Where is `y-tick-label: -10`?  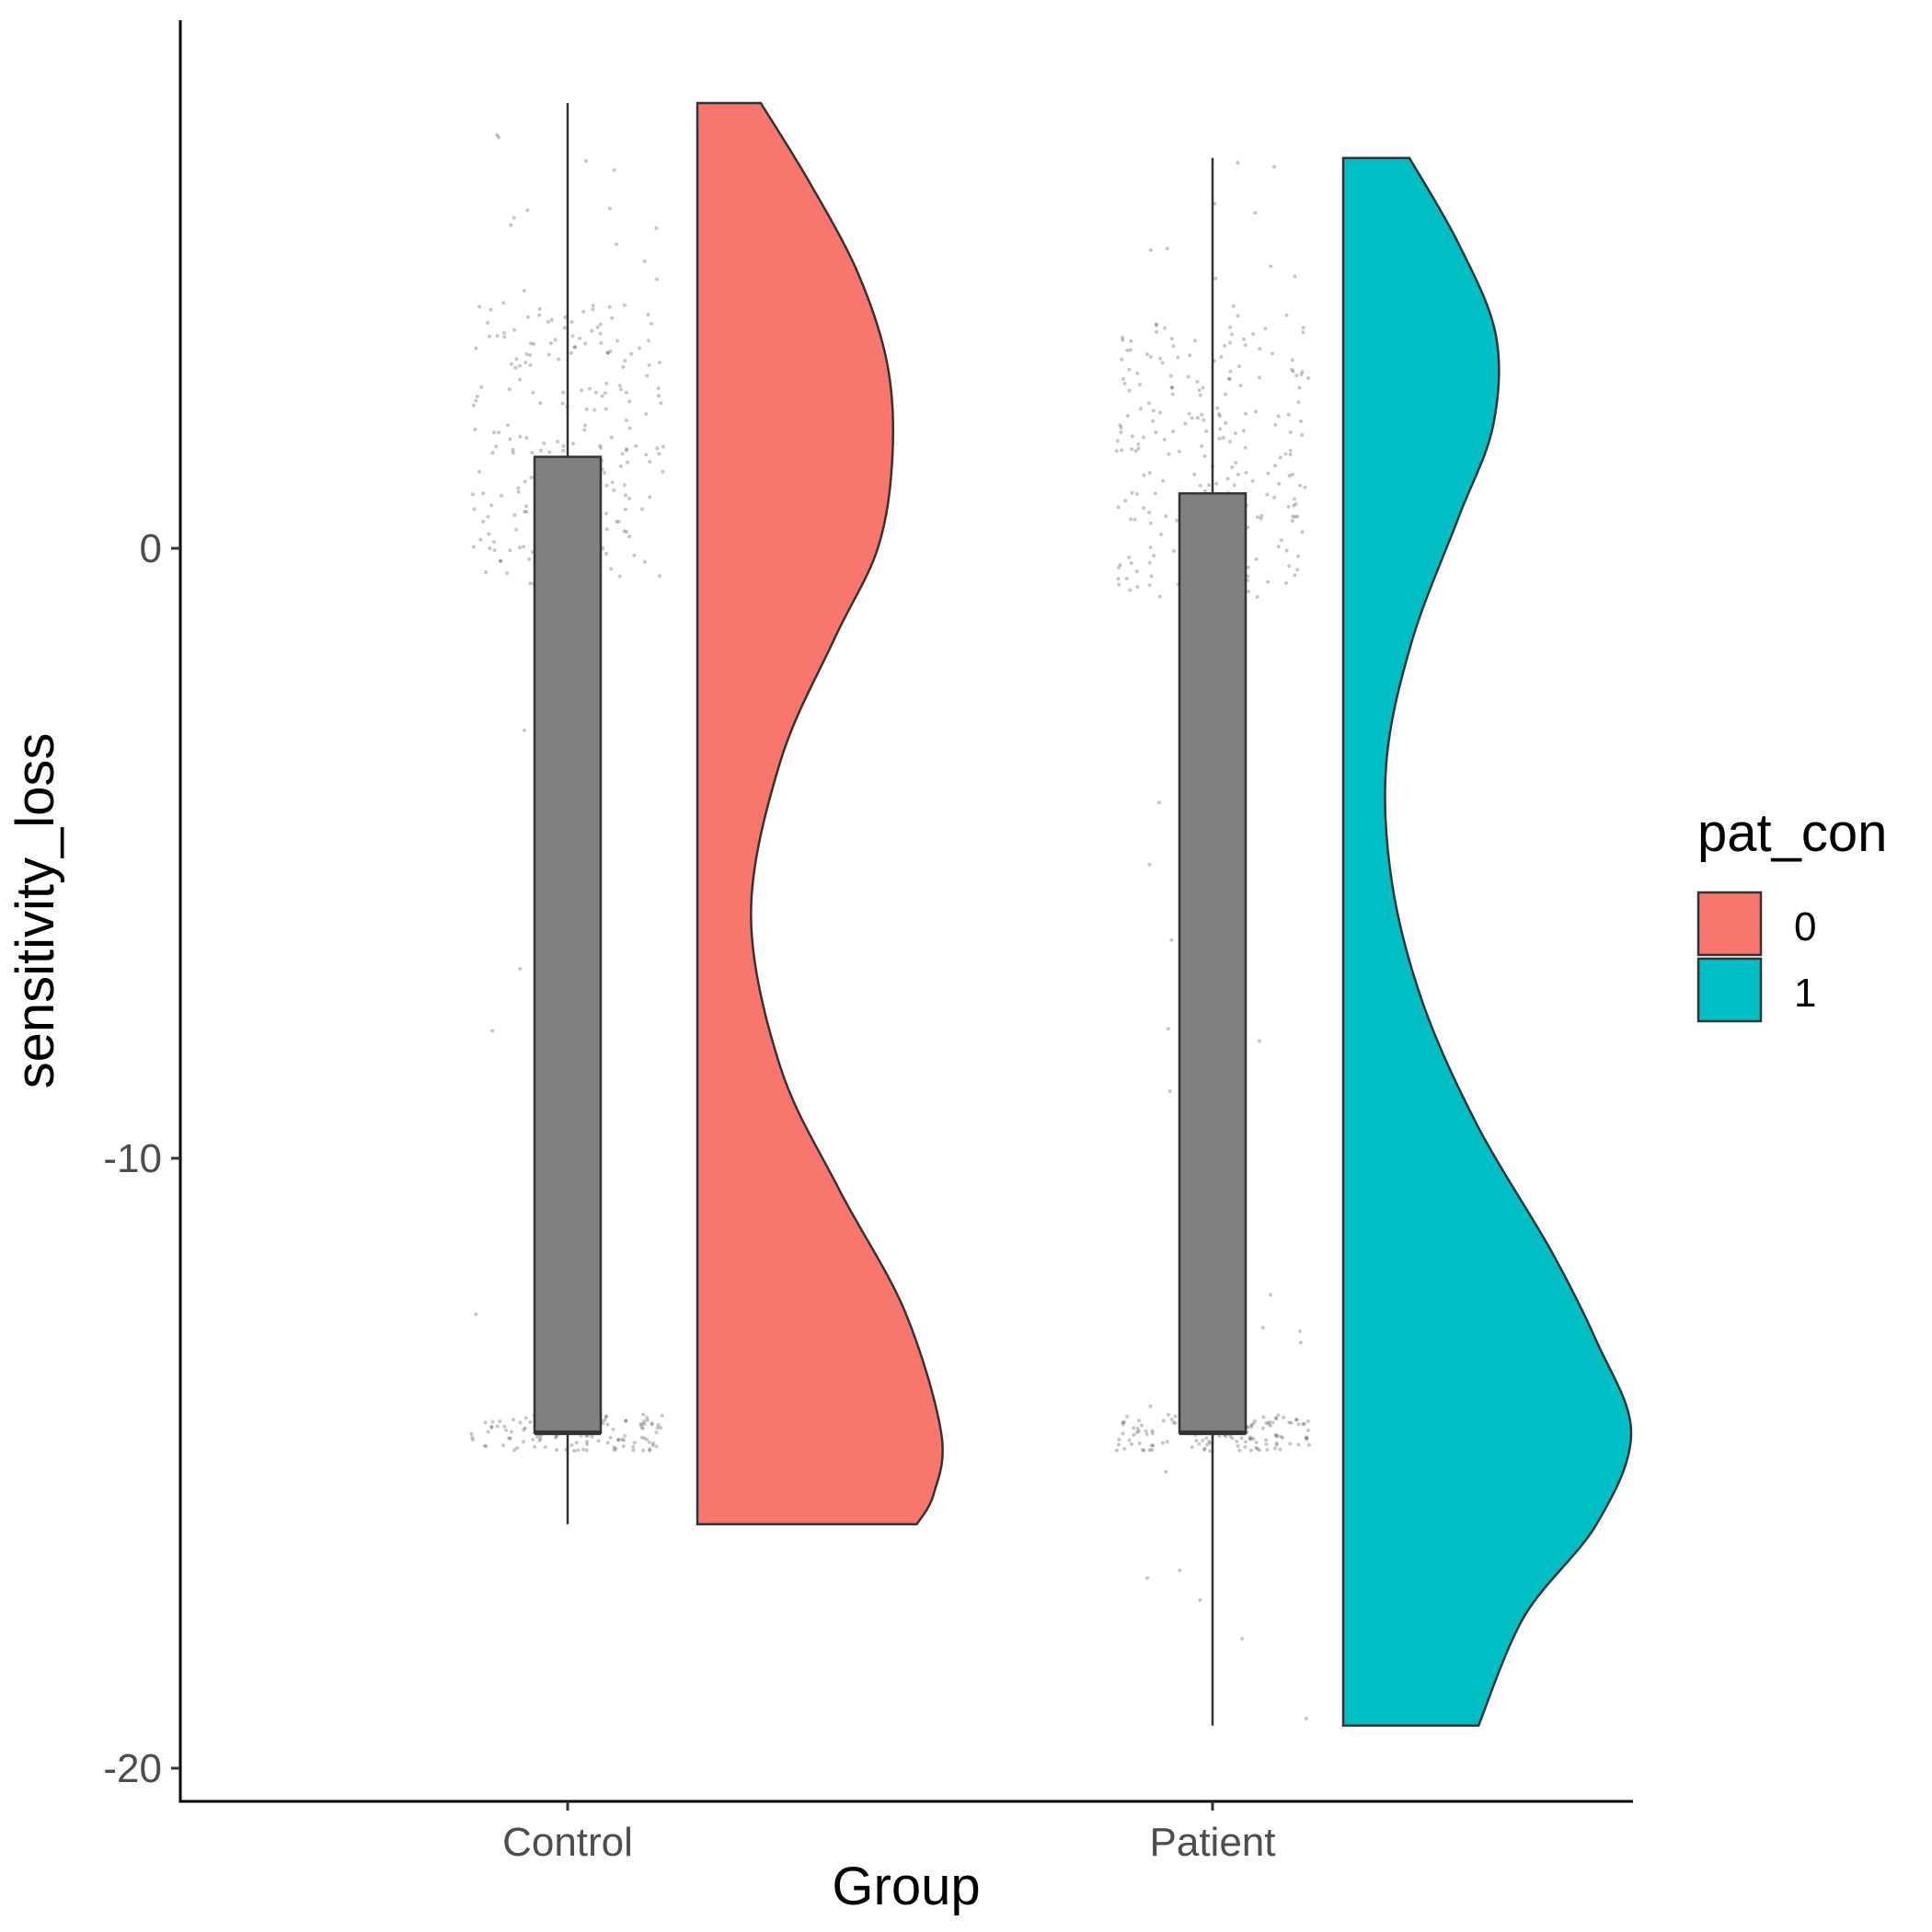 y-tick-label: -10 is located at coordinates (132, 1158).